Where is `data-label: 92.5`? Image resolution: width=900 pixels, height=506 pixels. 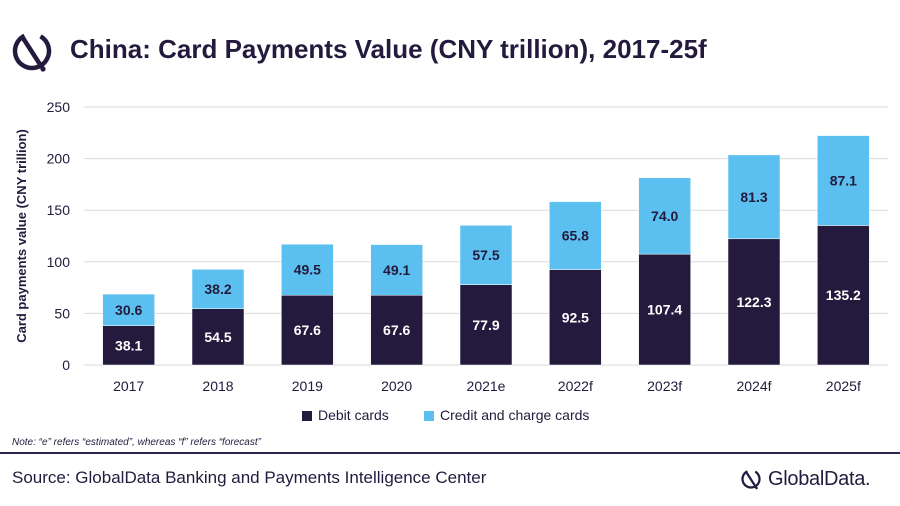
data-label: 92.5 is located at coordinates (575, 317).